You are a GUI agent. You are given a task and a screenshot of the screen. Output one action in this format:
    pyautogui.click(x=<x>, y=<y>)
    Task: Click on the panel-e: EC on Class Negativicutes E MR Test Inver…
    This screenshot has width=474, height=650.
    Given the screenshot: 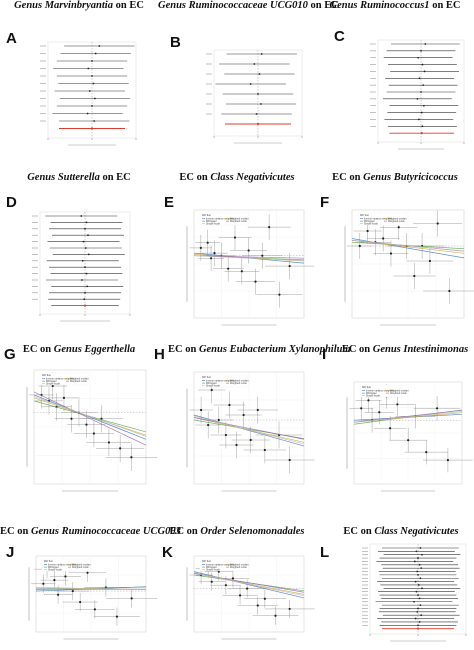 What is the action you would take?
    pyautogui.click(x=237, y=256)
    